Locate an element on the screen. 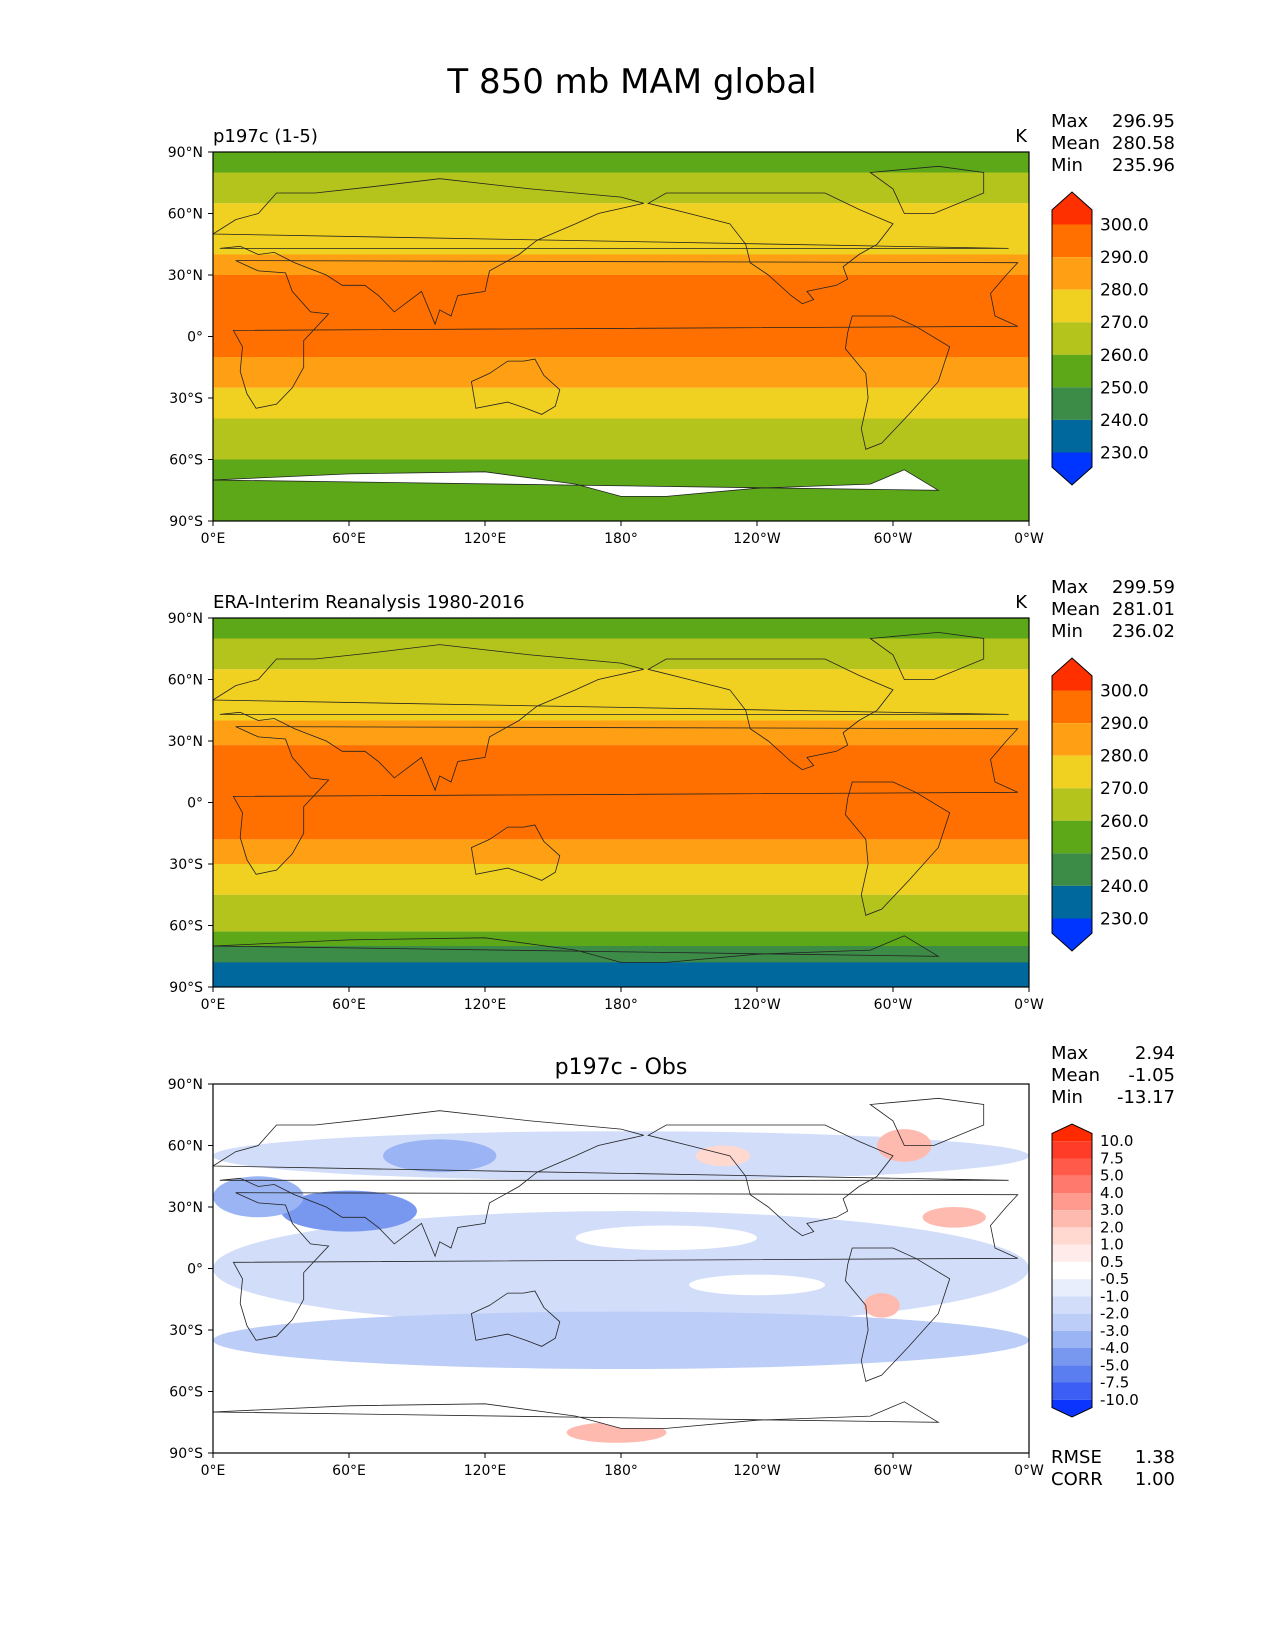 The height and width of the screenshot is (1650, 1275). colorbar-tick-label: 260.0 is located at coordinates (1124, 822).